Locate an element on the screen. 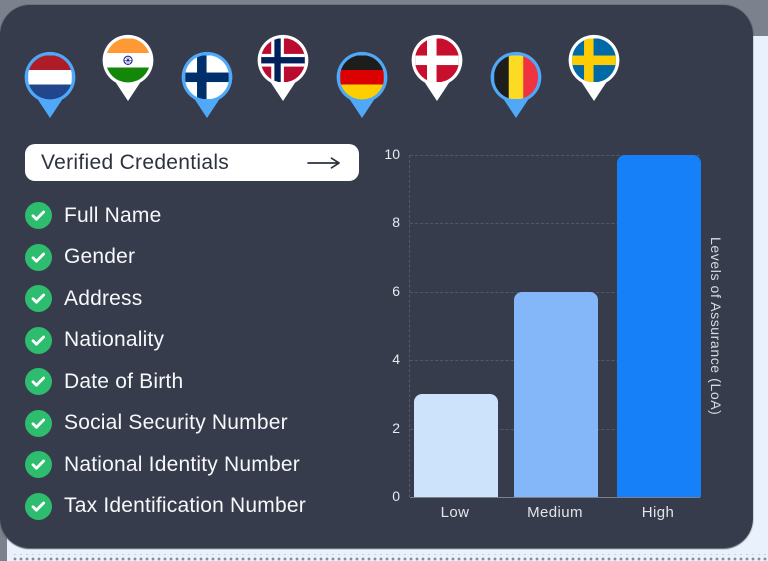 This screenshot has width=768, height=561. long-right-arrow-icon is located at coordinates (323, 162).